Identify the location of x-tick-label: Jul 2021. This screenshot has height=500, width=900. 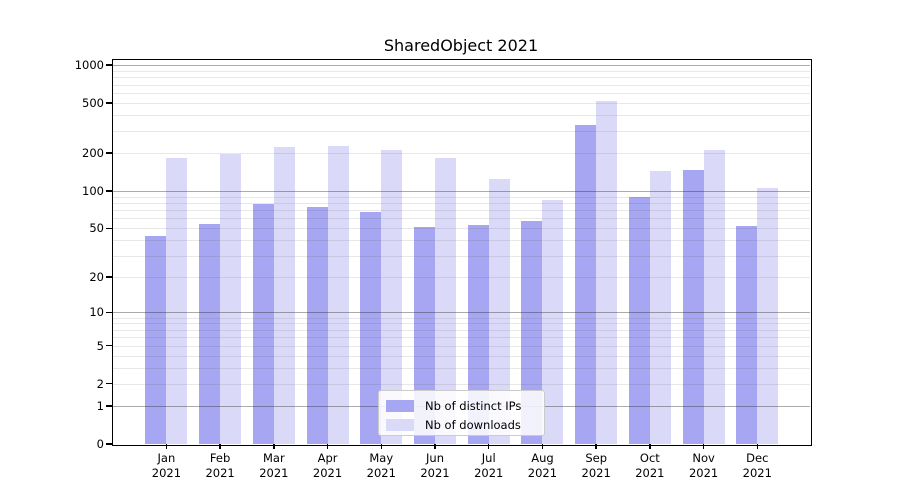
(489, 465).